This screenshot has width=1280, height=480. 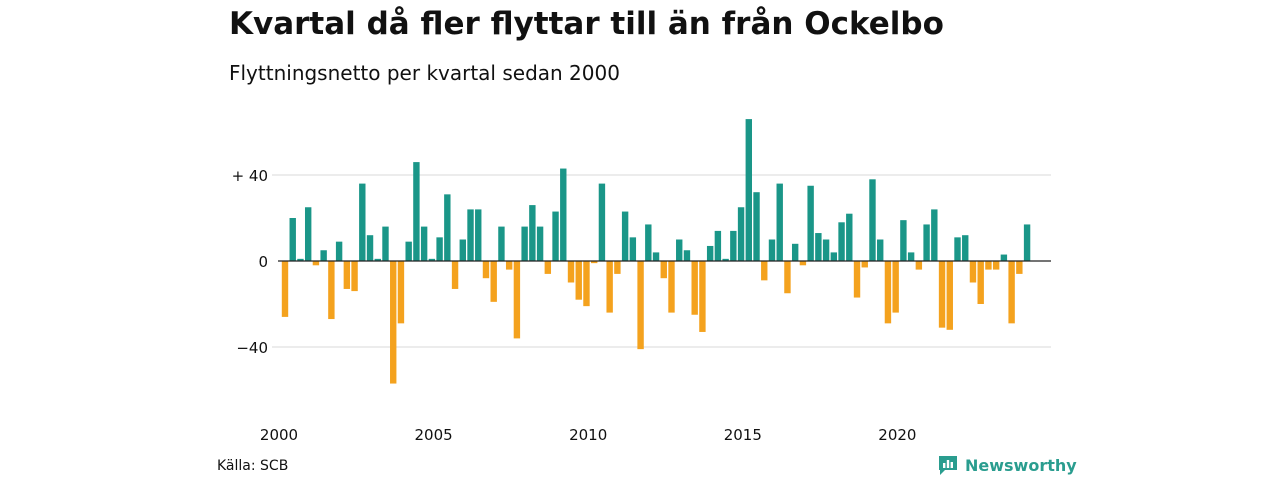 I want to click on x-tick-label: 2005, so click(x=434, y=435).